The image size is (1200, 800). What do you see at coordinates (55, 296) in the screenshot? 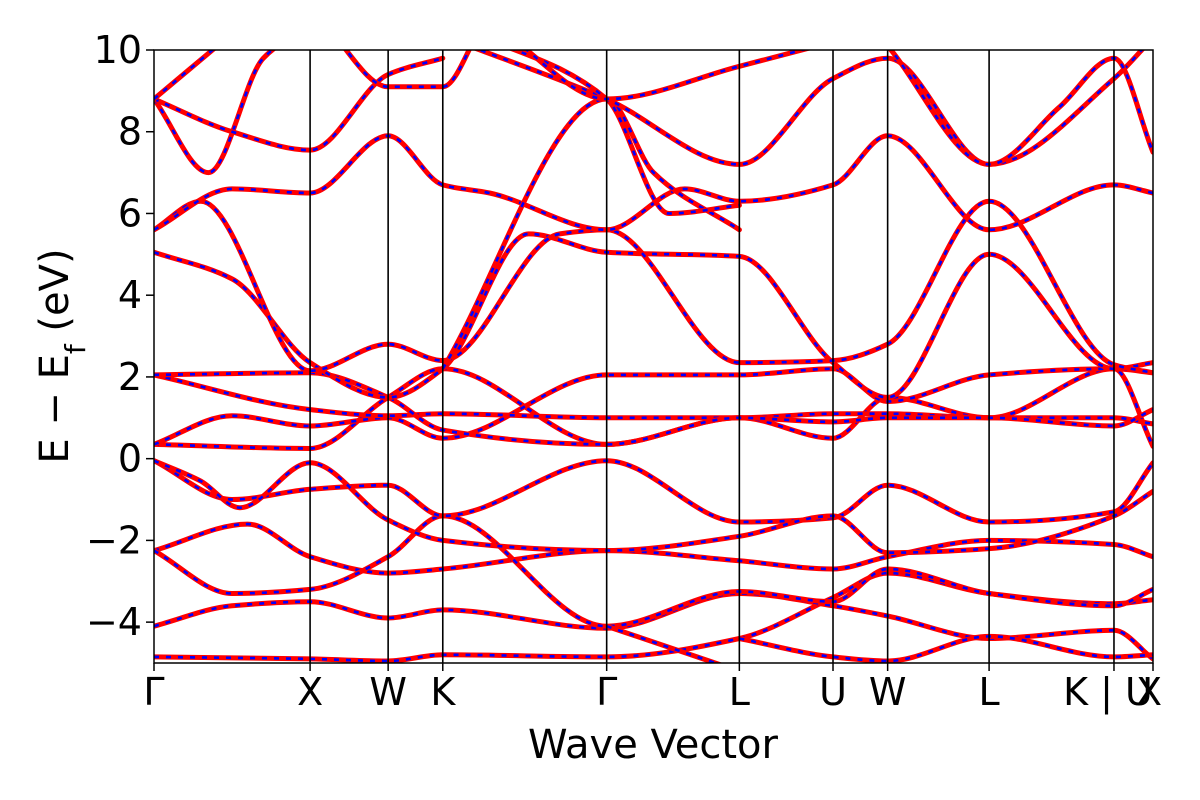
I see `y-axis-label-unit: (eV)` at bounding box center [55, 296].